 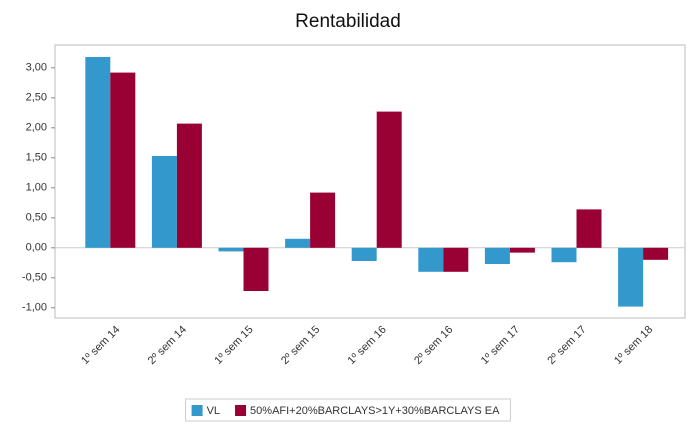 I want to click on x-tick-label: 2º sem 16, so click(x=433, y=345).